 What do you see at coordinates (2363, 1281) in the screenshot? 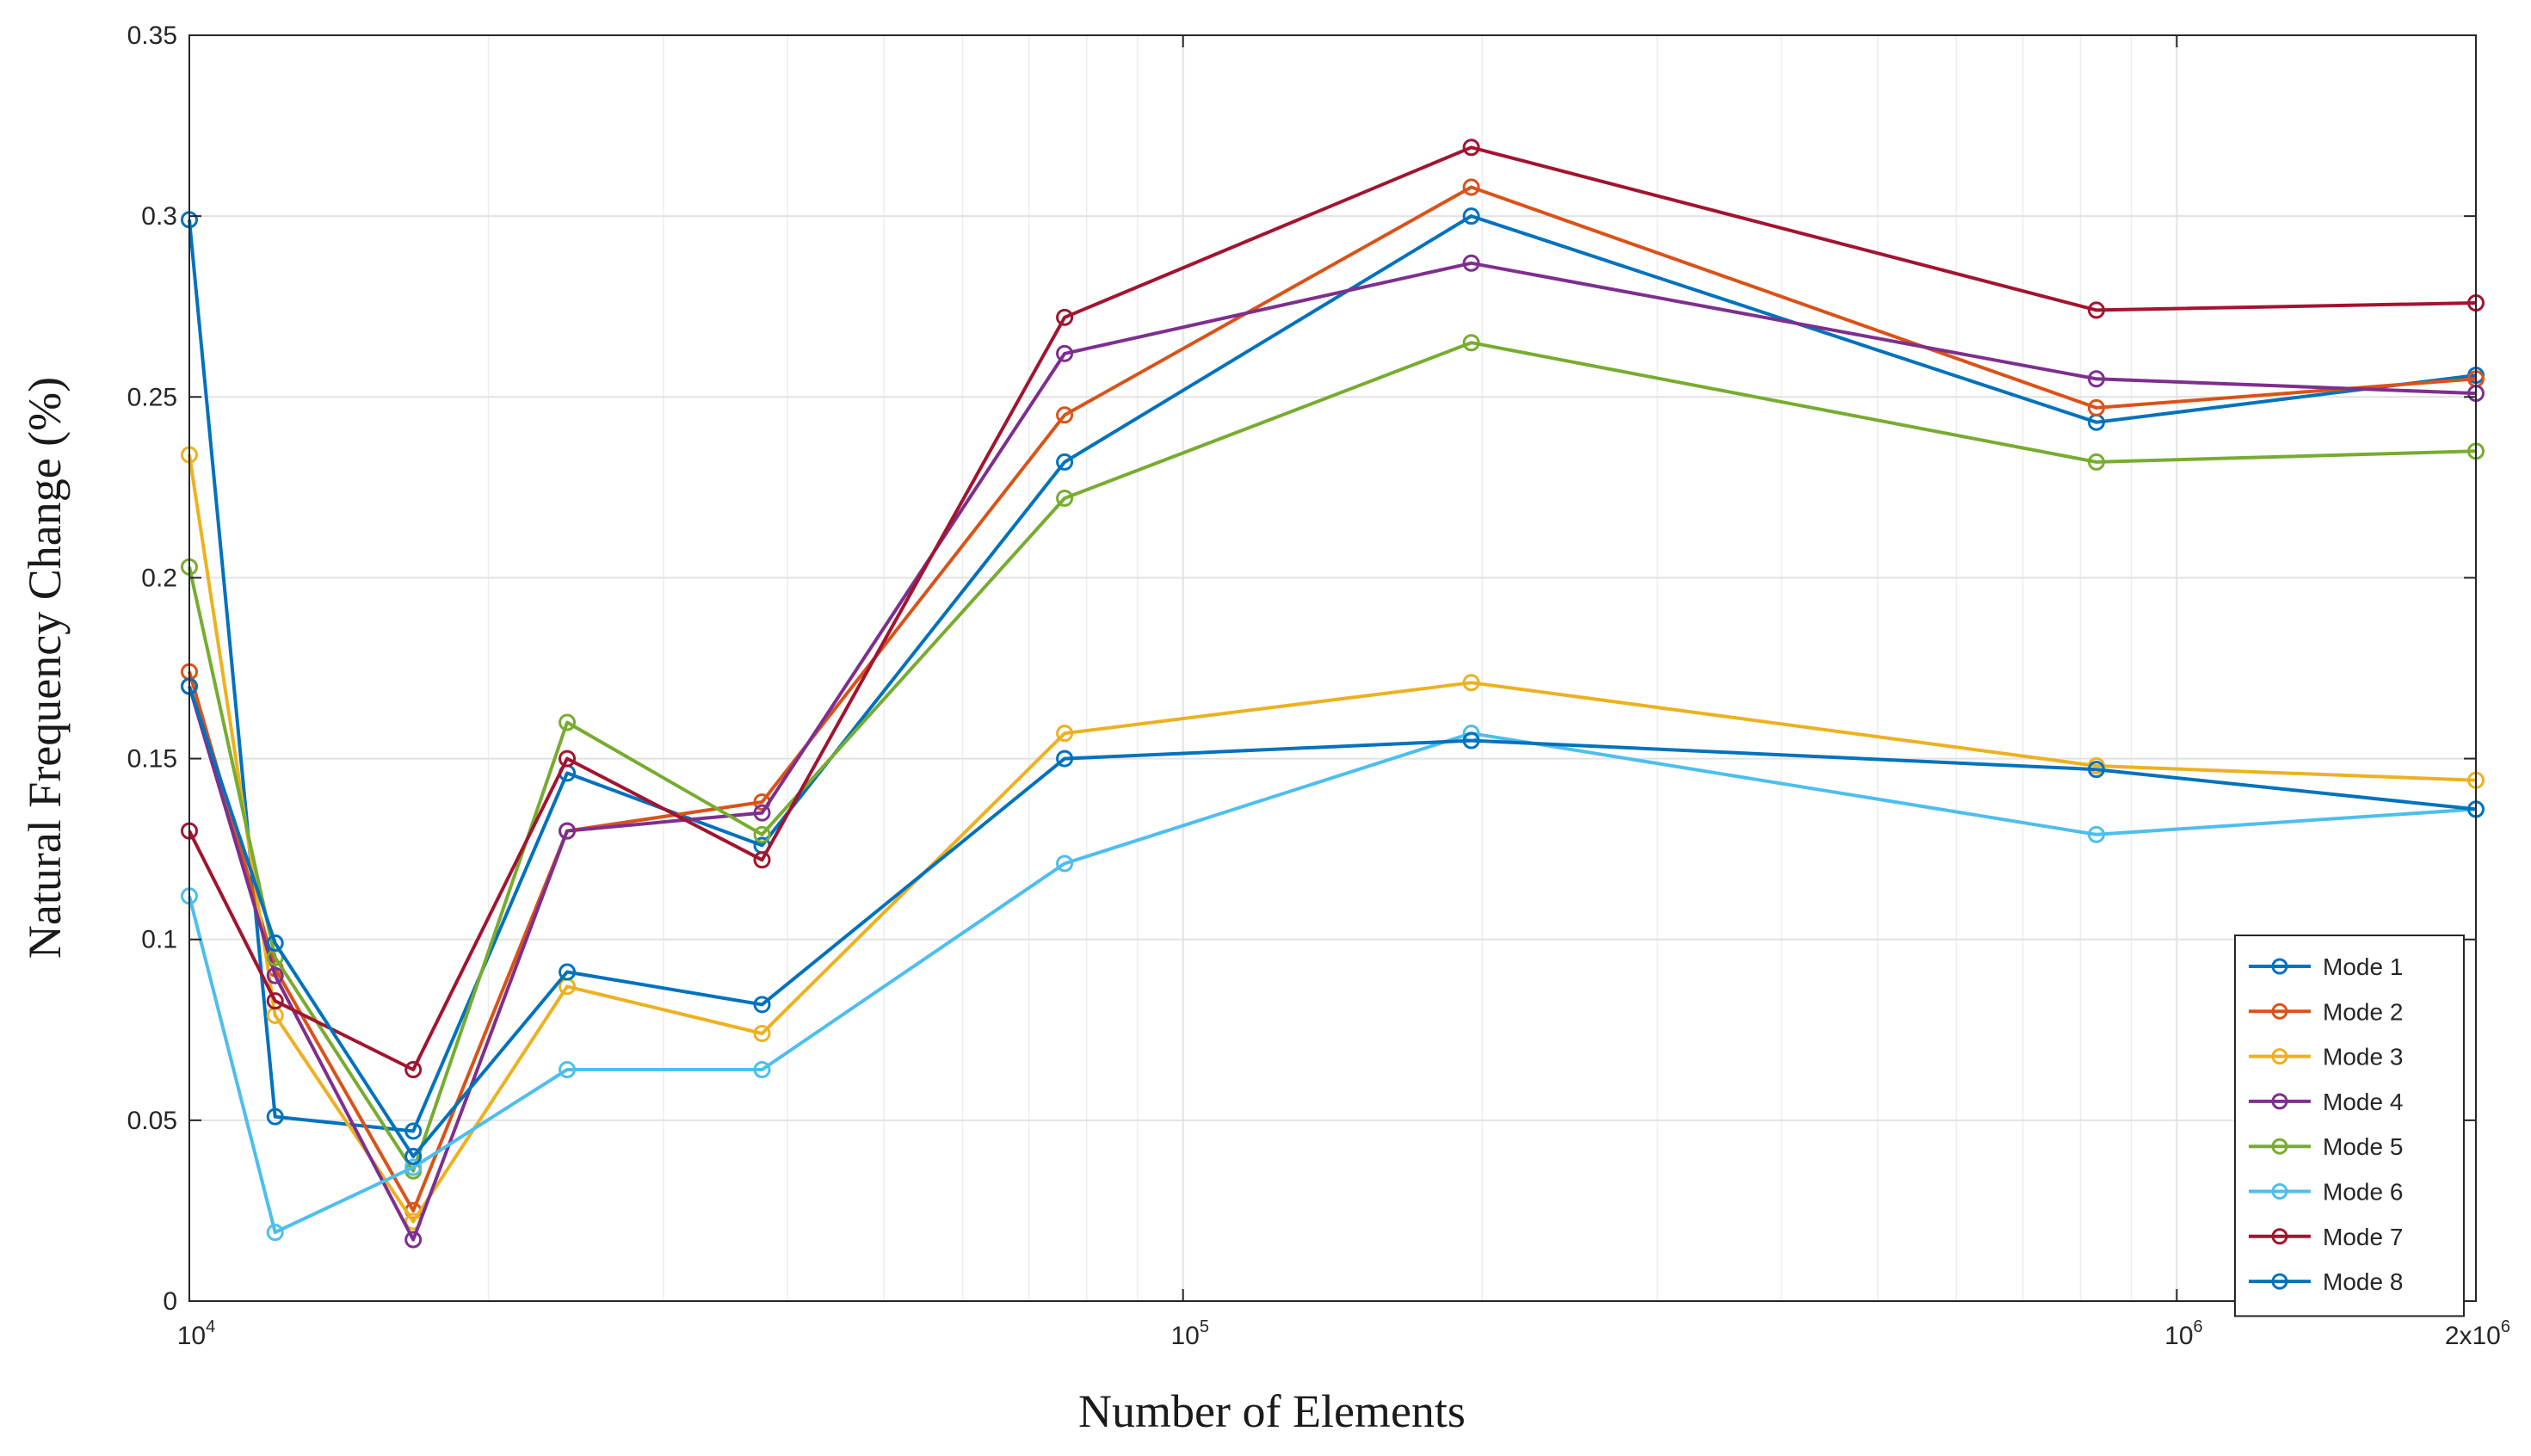
I see `legend-label: Mode 8` at bounding box center [2363, 1281].